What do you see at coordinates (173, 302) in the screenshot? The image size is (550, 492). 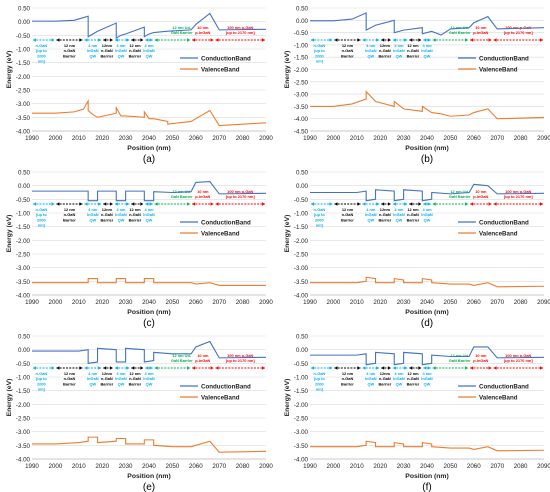 I see `x-tick-label: 2050` at bounding box center [173, 302].